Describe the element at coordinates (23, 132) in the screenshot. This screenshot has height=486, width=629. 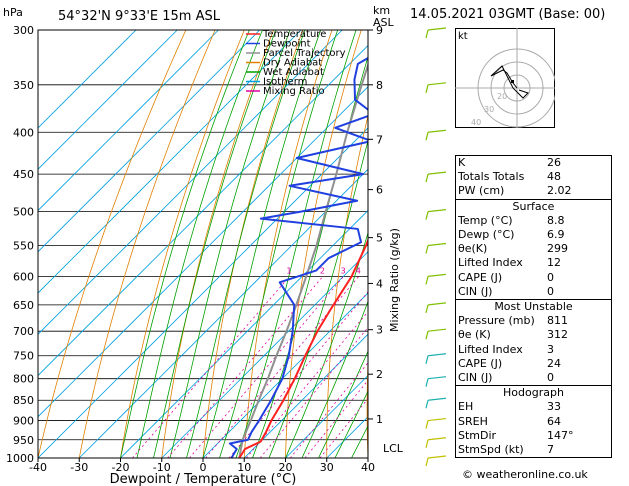
I see `pressure-tick-label: 400` at that location.